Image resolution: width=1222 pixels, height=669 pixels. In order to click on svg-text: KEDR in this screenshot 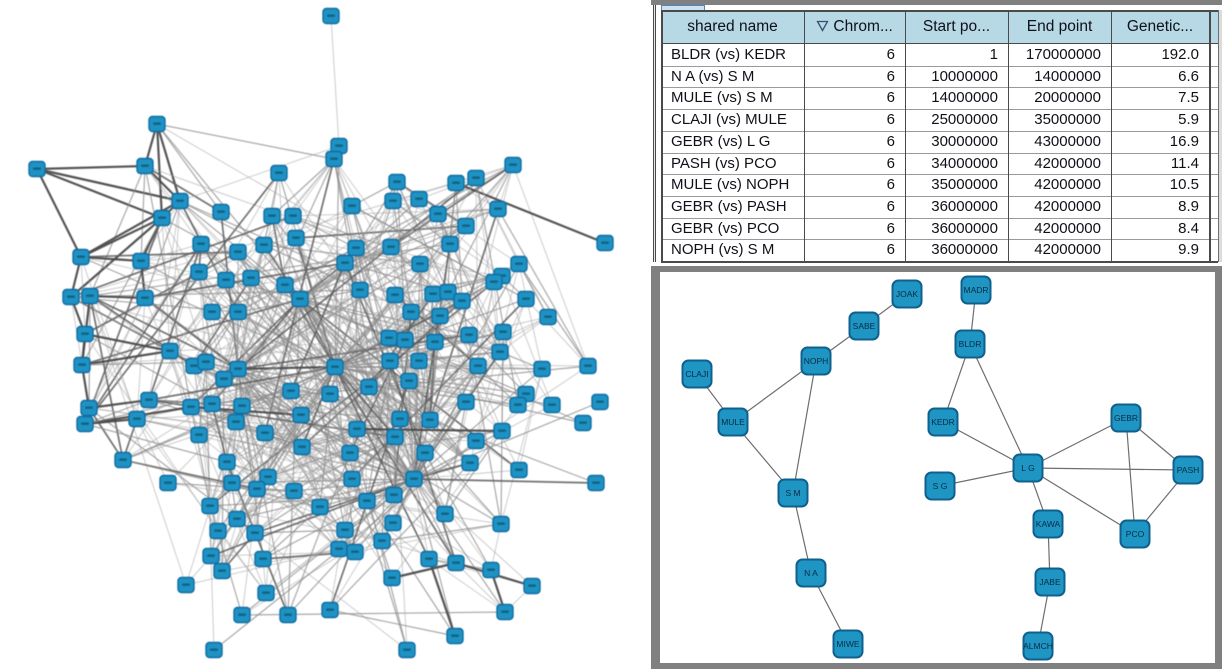, I will do `click(943, 422)`.